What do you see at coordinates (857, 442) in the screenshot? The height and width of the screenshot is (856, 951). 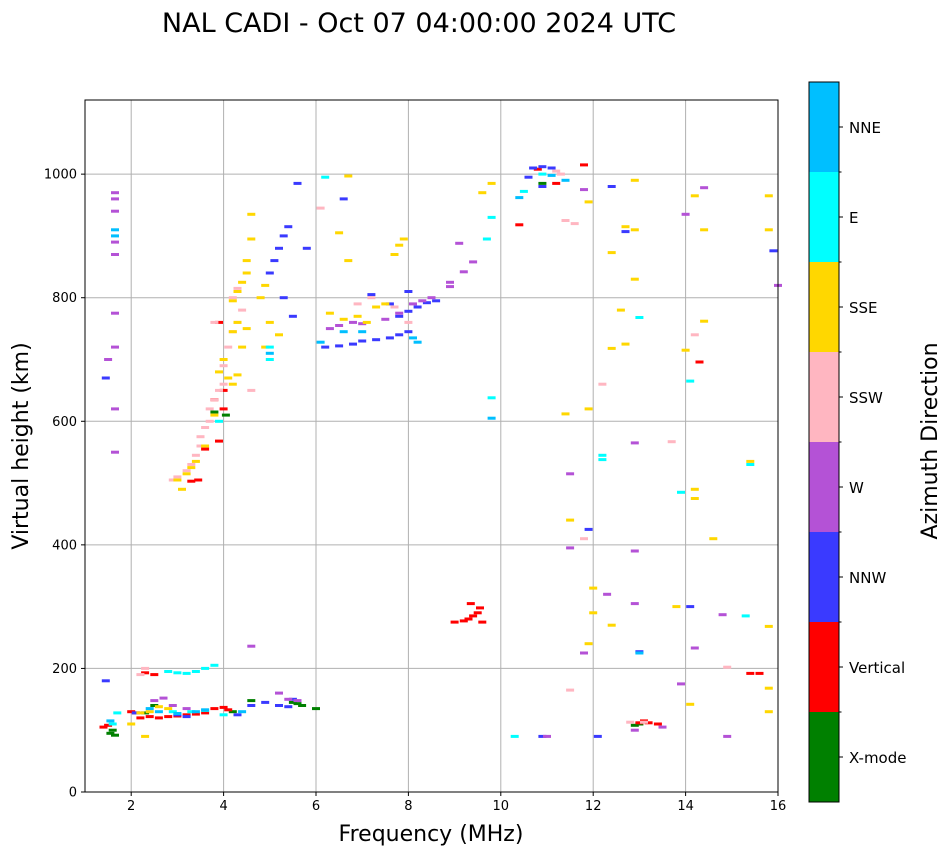 I see `azimuth-colorbar: NNE E SSE SSW W NNW Vertical X-mode` at bounding box center [857, 442].